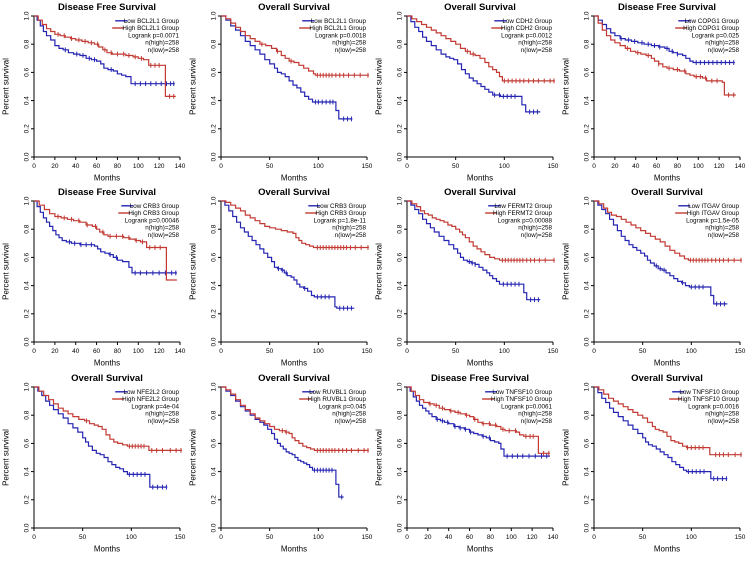  I want to click on legend-stat: Logrank p=0.045, so click(342, 406).